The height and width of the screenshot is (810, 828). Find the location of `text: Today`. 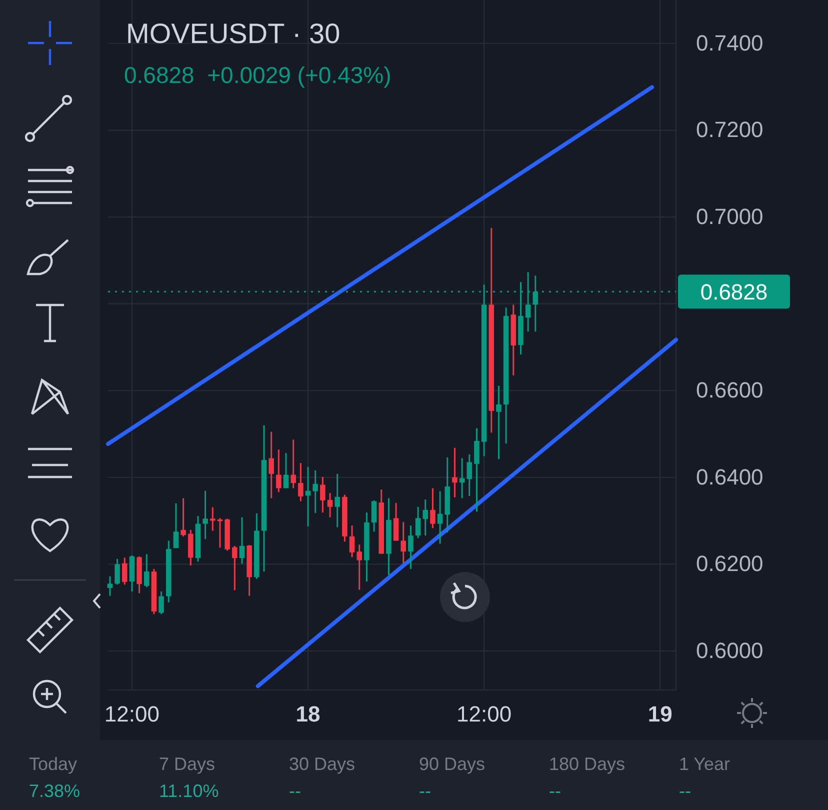

text: Today is located at coordinates (53, 764).